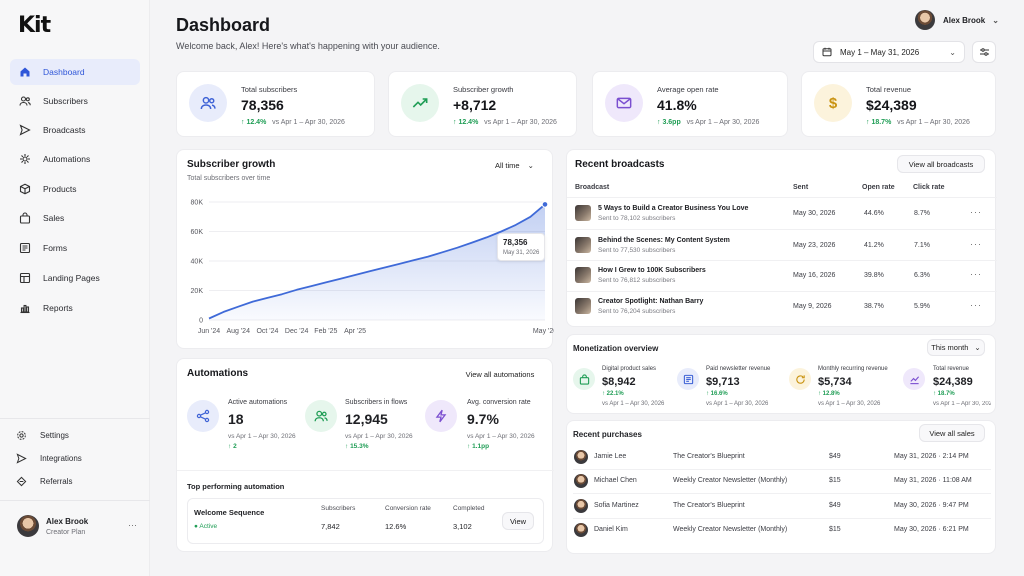 The width and height of the screenshot is (1024, 576). I want to click on metric-value: $9,713, so click(723, 382).